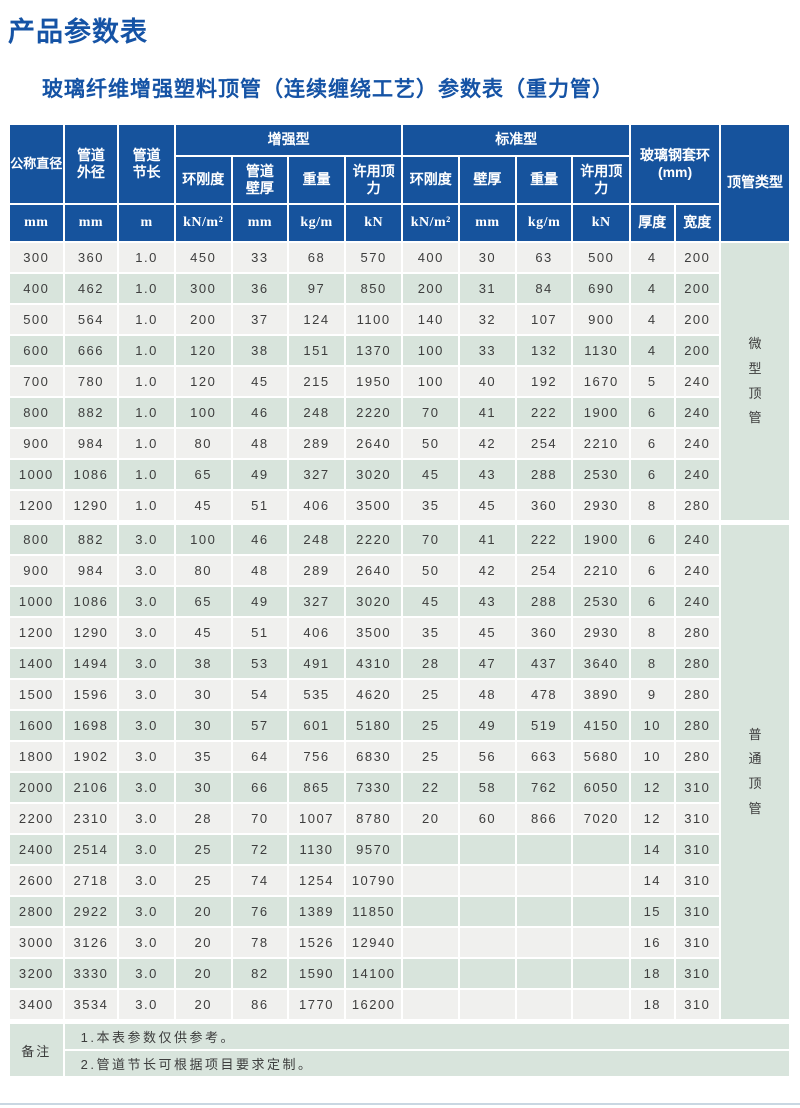  What do you see at coordinates (544, 663) in the screenshot?
I see `cell: 437` at bounding box center [544, 663].